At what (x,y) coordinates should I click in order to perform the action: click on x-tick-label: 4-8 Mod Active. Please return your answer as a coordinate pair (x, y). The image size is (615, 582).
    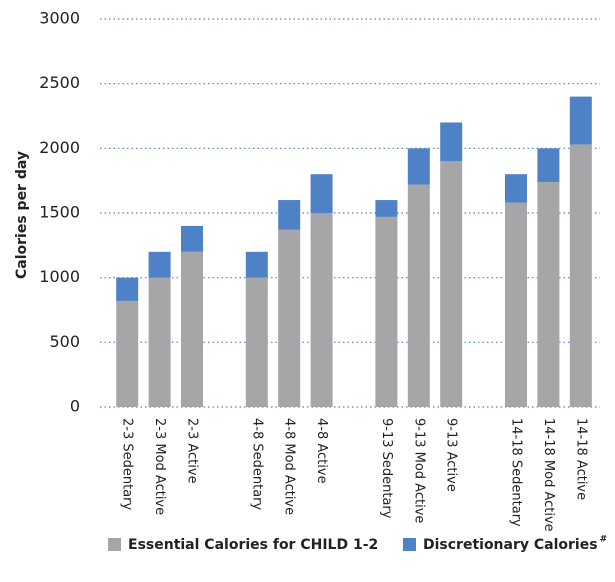
    Looking at the image, I should click on (289, 466).